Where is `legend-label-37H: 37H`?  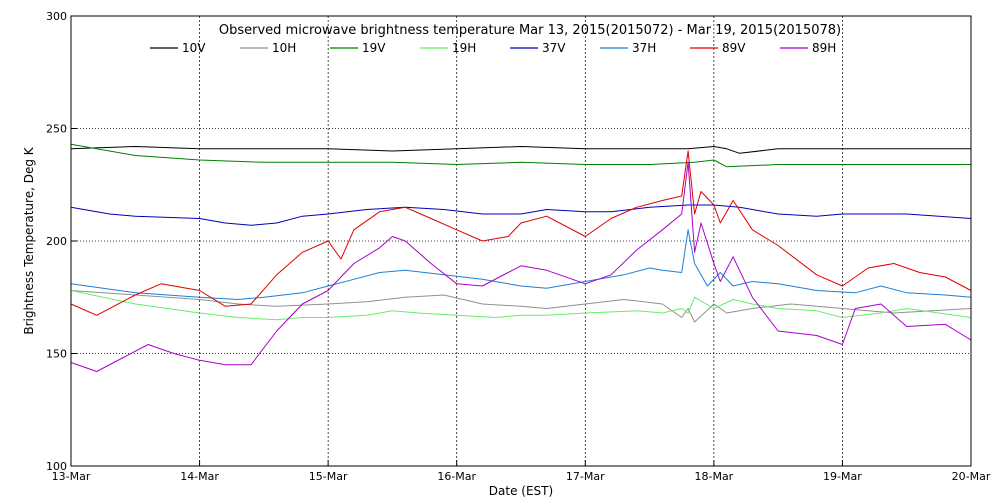 legend-label-37H: 37H is located at coordinates (644, 48).